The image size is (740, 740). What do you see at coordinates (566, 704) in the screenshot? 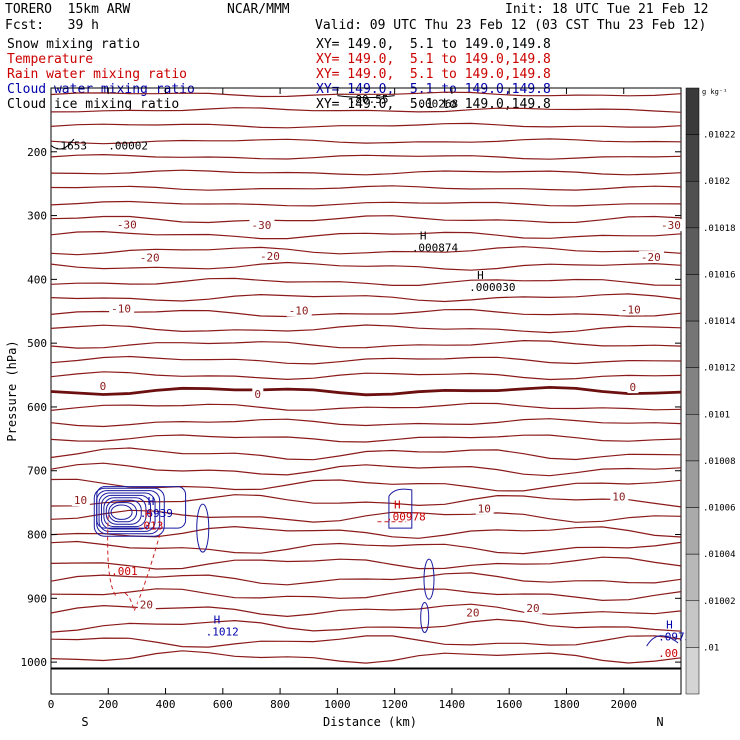
I see `x-tick-label: 1800` at bounding box center [566, 704].